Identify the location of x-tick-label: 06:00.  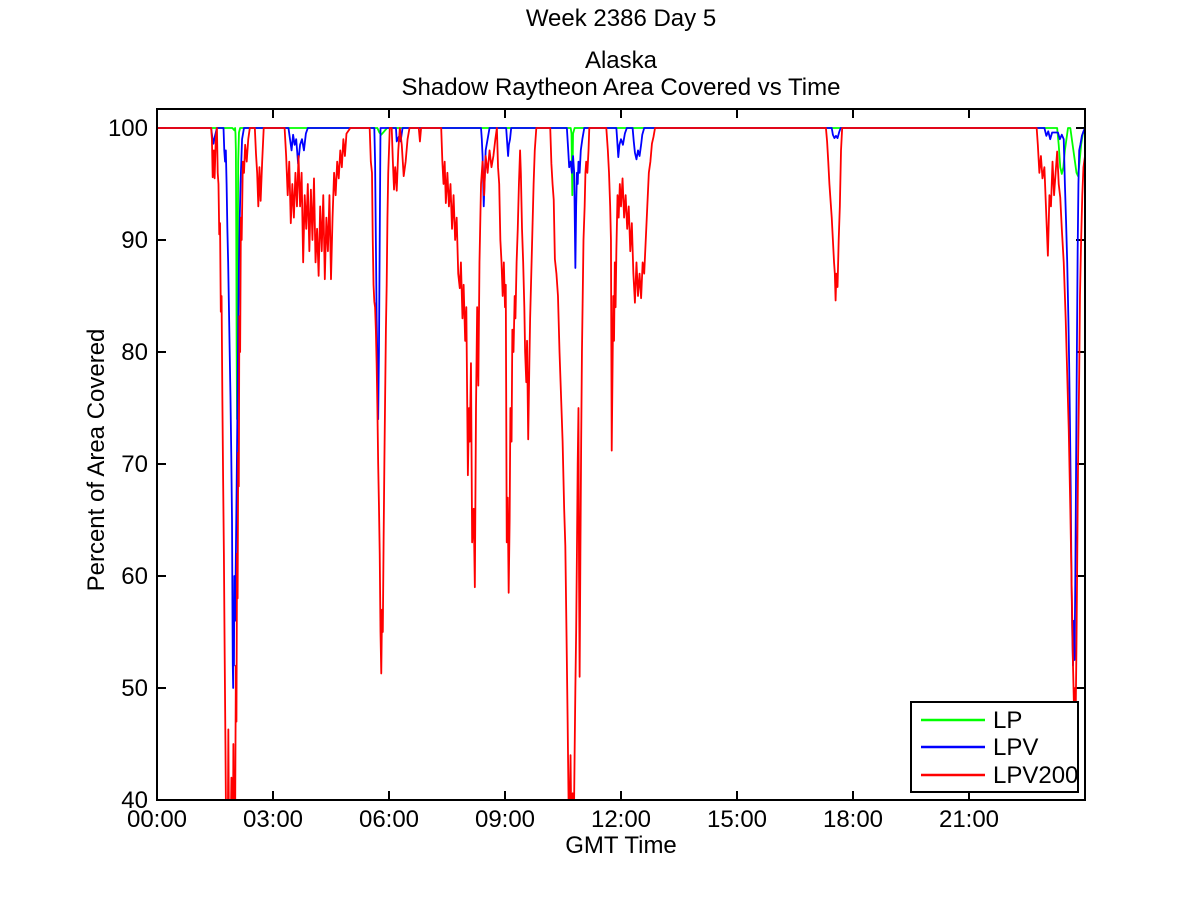
(389, 819).